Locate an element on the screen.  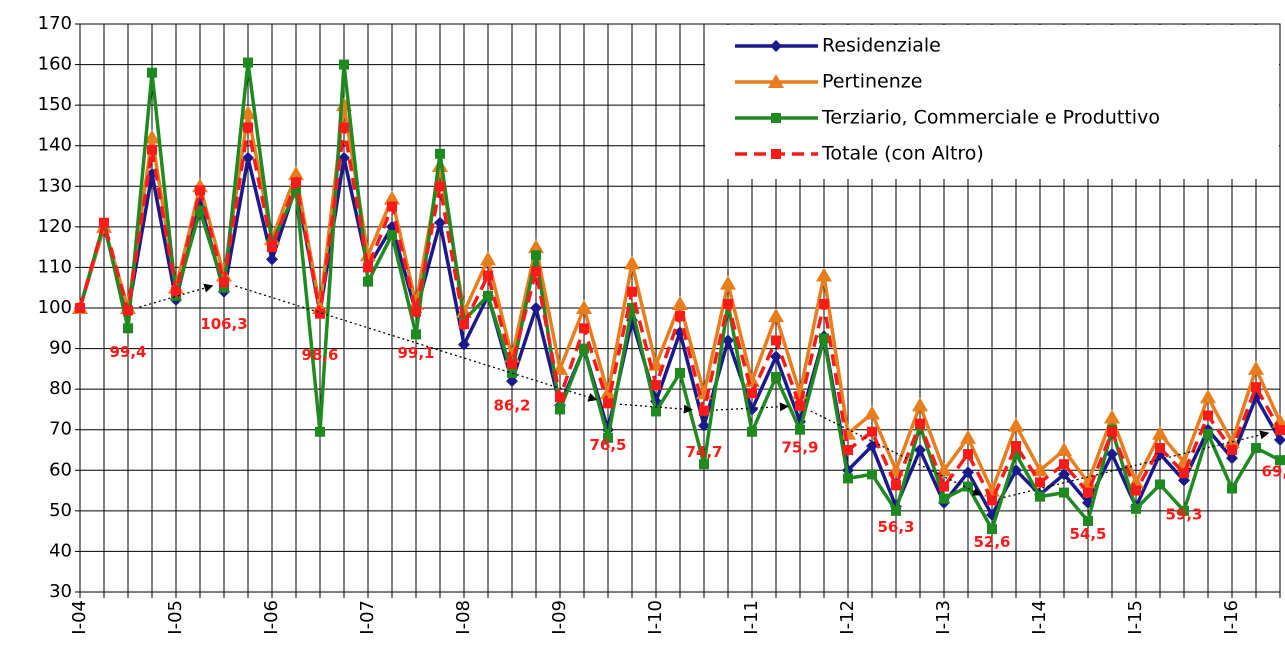
y-tick-label: 160 is located at coordinates (55, 64).